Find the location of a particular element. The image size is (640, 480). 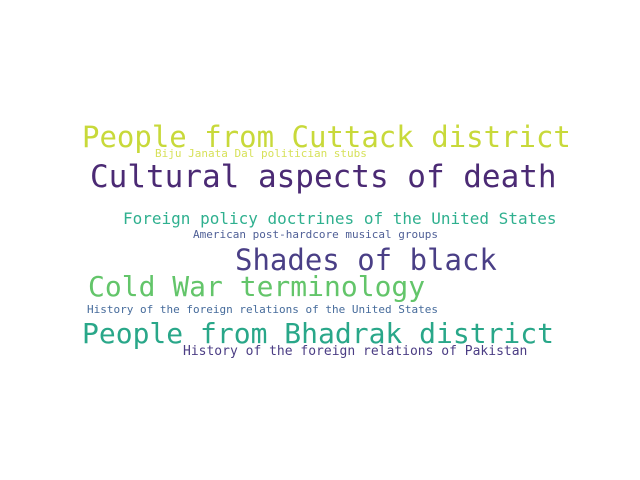

word-cultural-aspects-of-death: Cultural aspects of death is located at coordinates (323, 177).